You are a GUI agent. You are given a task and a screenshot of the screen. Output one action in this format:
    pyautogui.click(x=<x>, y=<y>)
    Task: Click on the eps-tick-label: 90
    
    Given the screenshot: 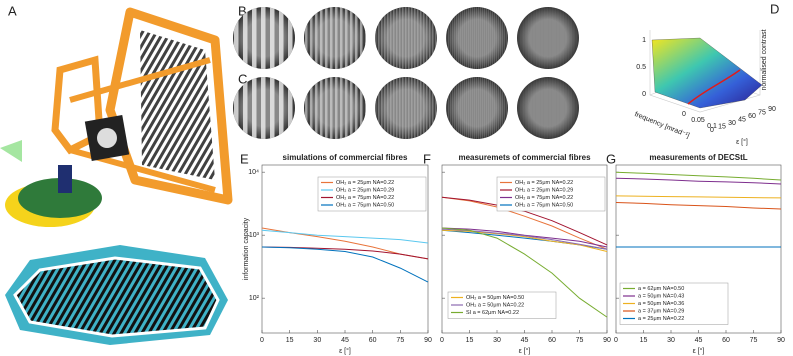 What is the action you would take?
    pyautogui.click(x=772, y=109)
    